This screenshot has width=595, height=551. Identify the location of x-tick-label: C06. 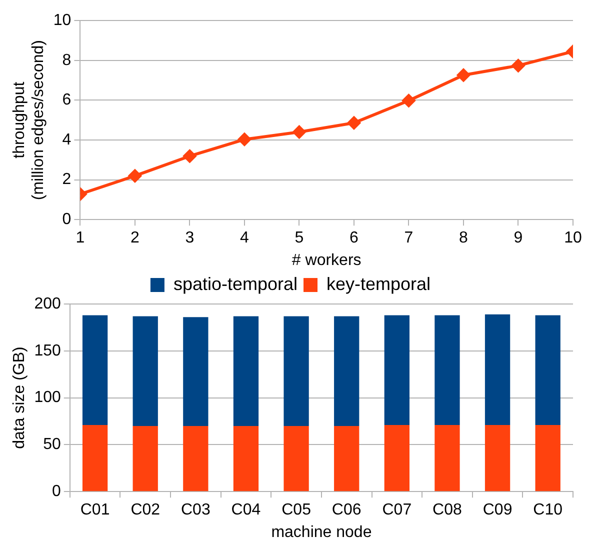
(347, 510).